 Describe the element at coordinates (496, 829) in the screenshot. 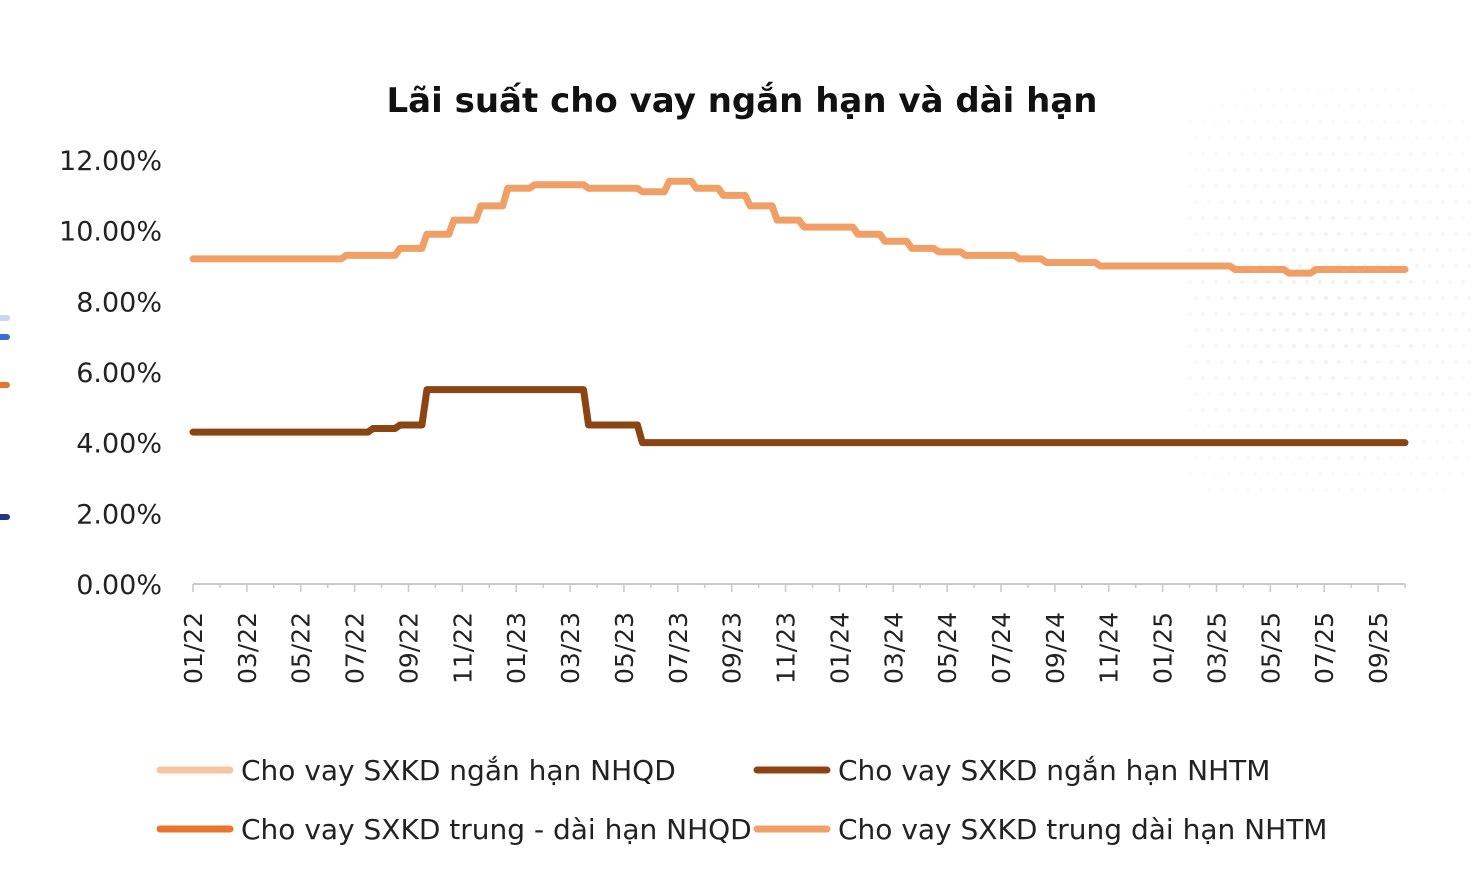

I see `legend-label: Cho vay SXKD trung - dài hạn NHQD` at that location.